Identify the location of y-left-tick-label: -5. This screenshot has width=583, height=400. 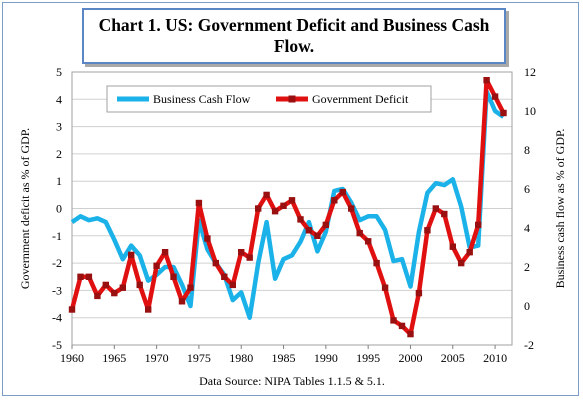
(57, 345).